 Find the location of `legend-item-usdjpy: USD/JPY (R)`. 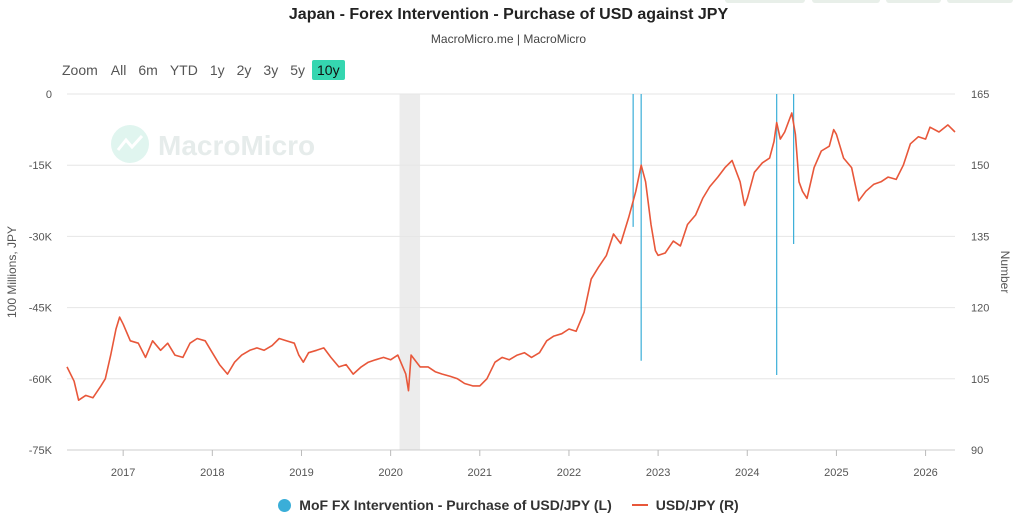

legend-item-usdjpy: USD/JPY (R) is located at coordinates (685, 505).